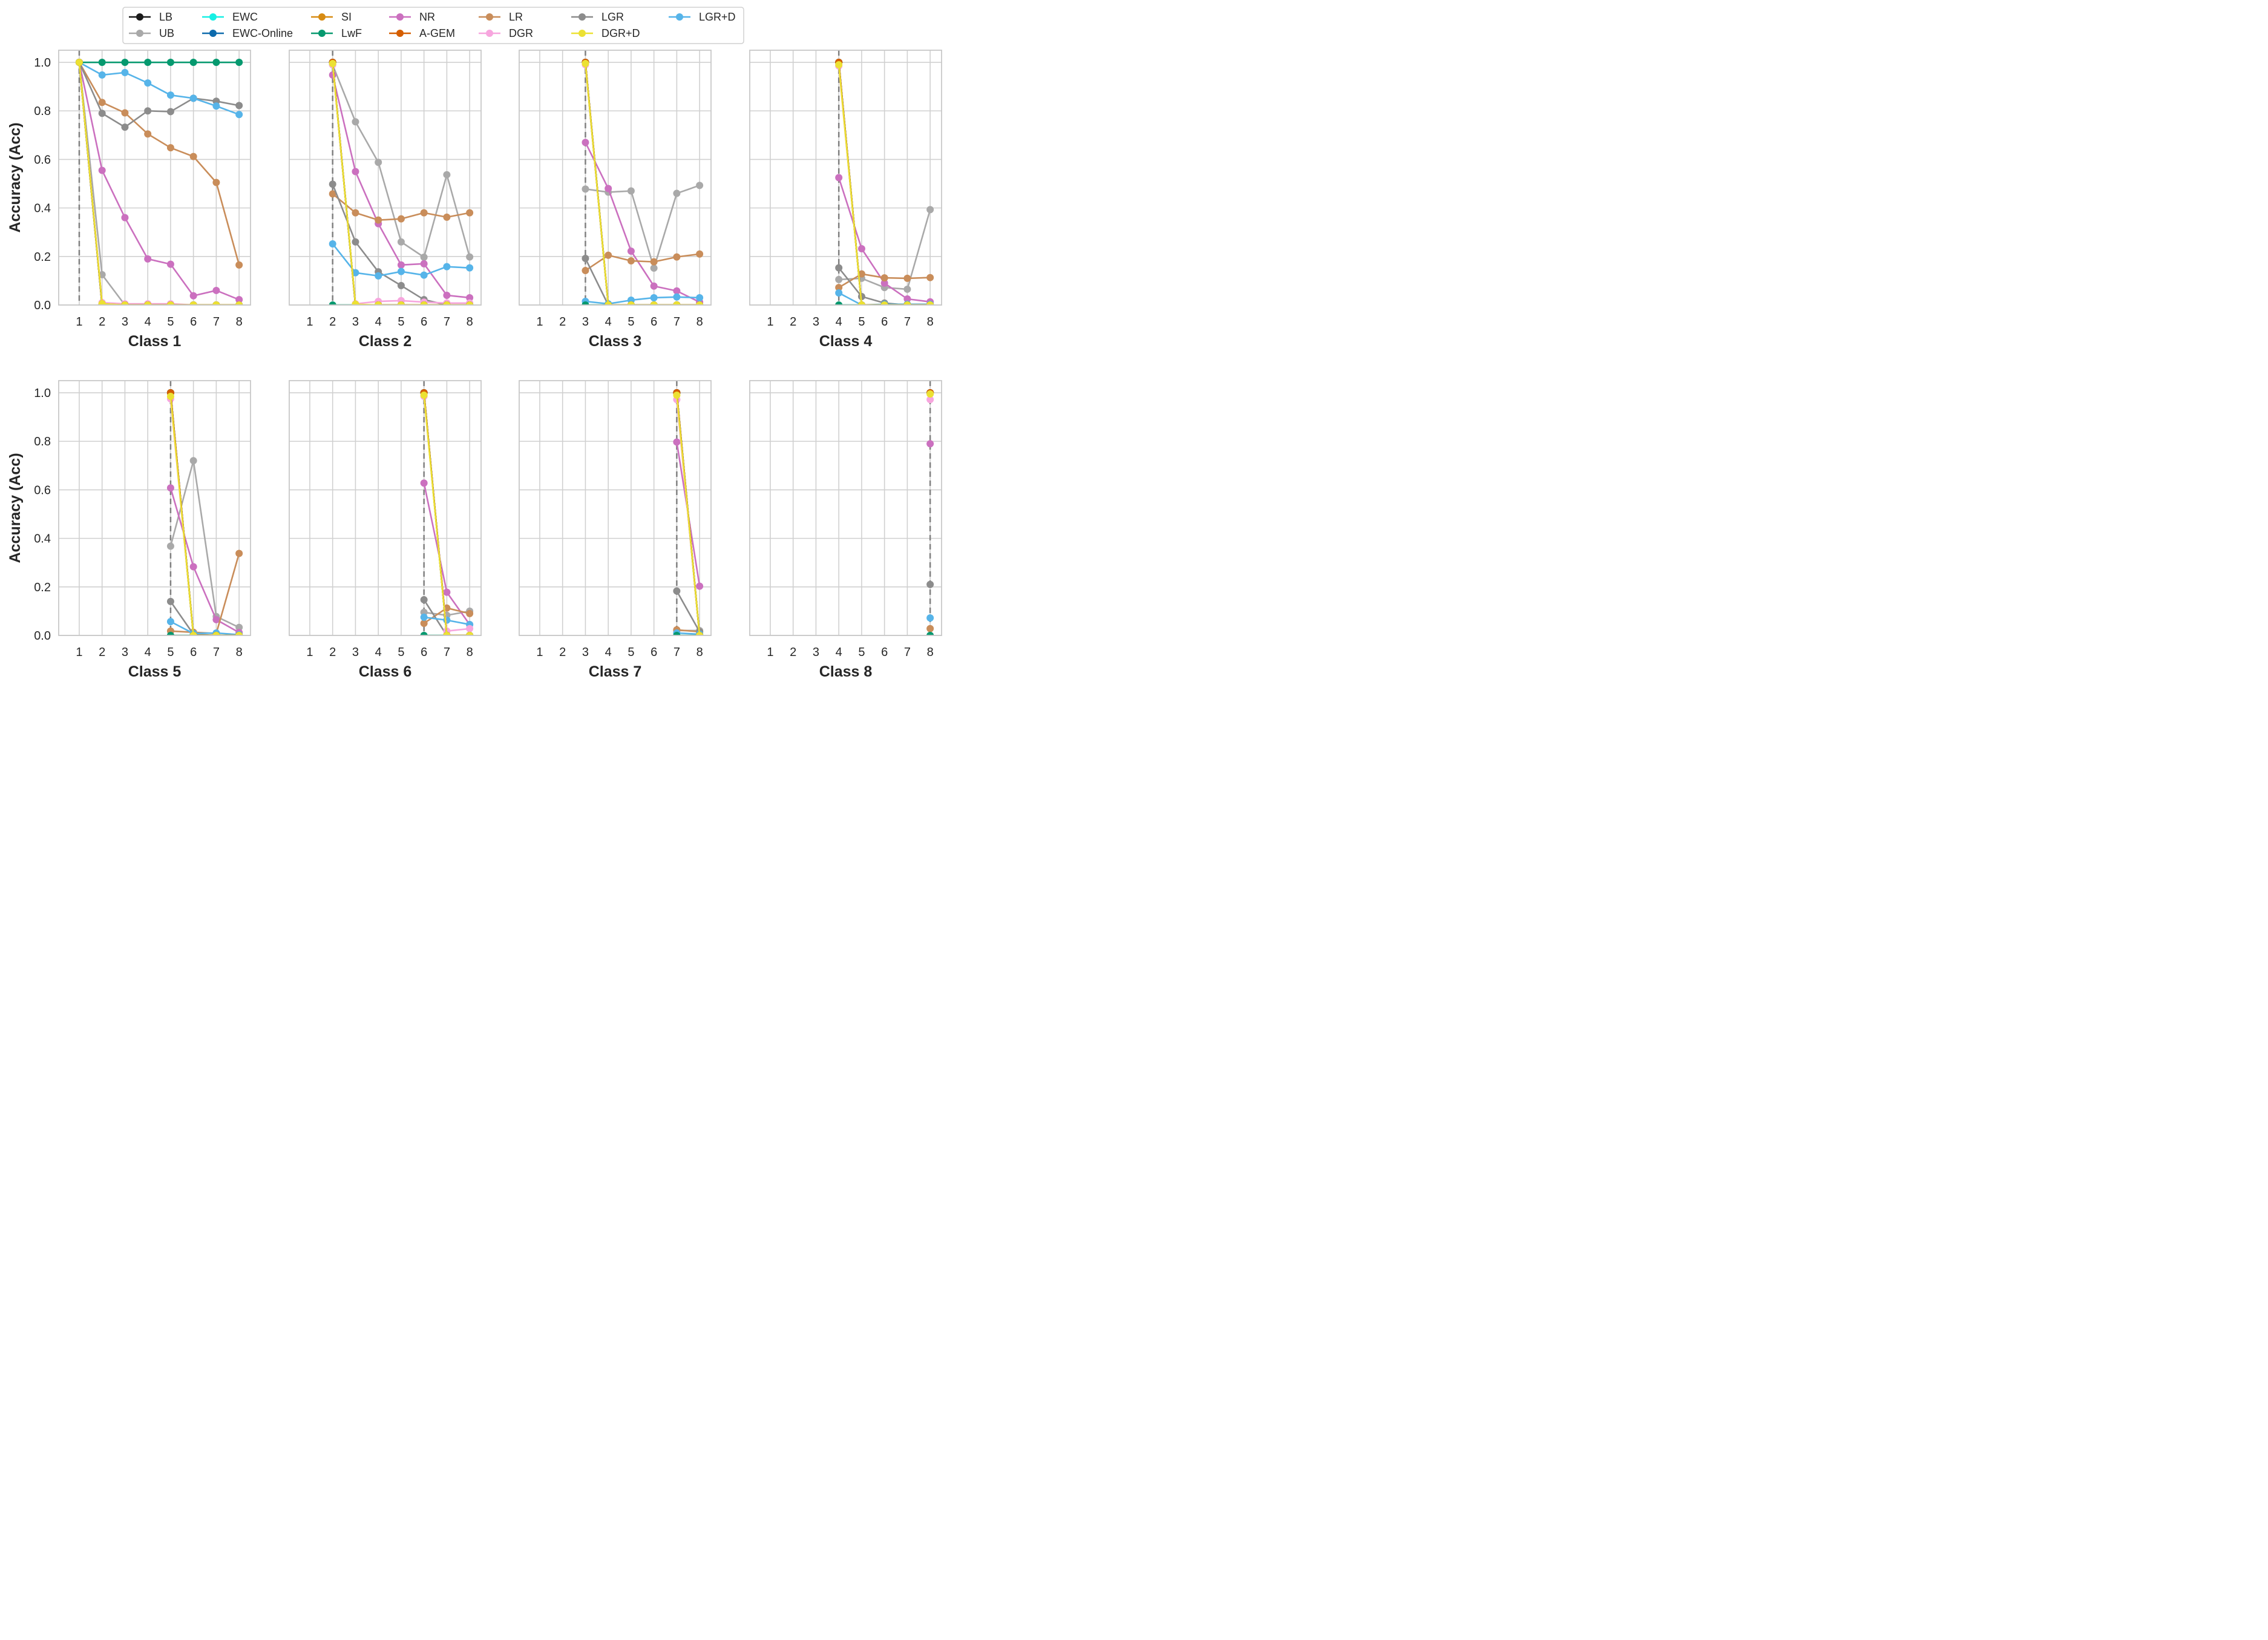 This screenshot has width=2268, height=1640. Describe the element at coordinates (718, 17) in the screenshot. I see `legend-label: LGR+D` at that location.